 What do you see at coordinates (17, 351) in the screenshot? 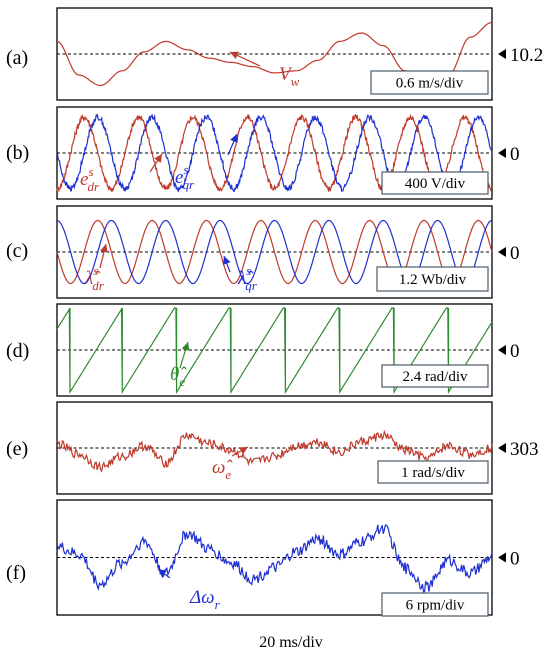
I see `panel-letter: (d)` at bounding box center [17, 351].